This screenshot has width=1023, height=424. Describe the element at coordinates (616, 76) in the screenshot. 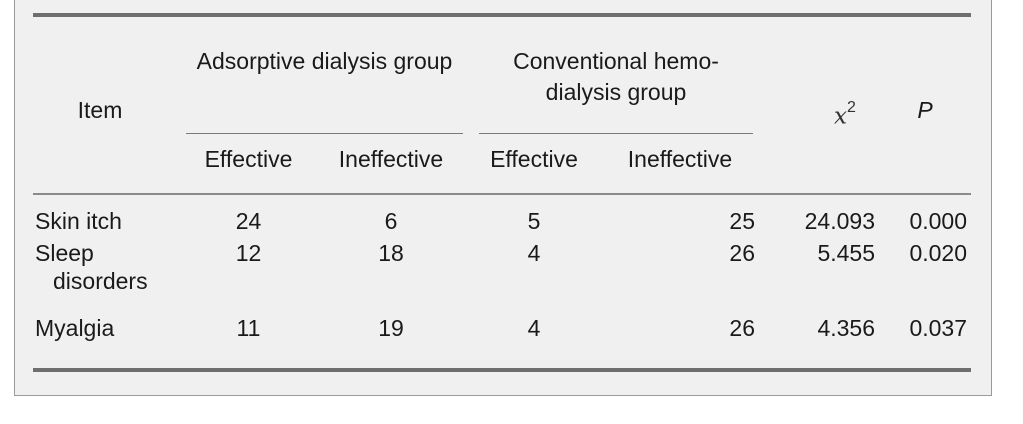

I see `header-conventional-group: Conventional hemo-dialysis group` at that location.